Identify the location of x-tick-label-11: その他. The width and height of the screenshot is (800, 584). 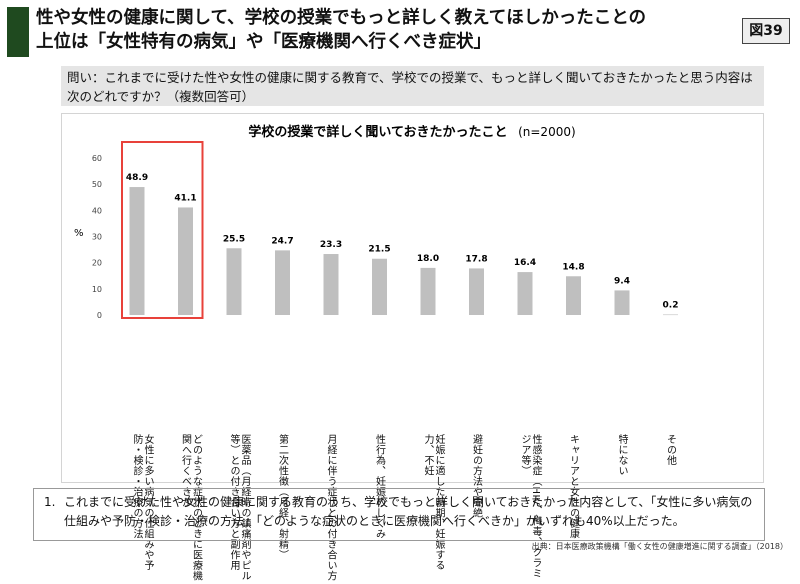
(670, 450).